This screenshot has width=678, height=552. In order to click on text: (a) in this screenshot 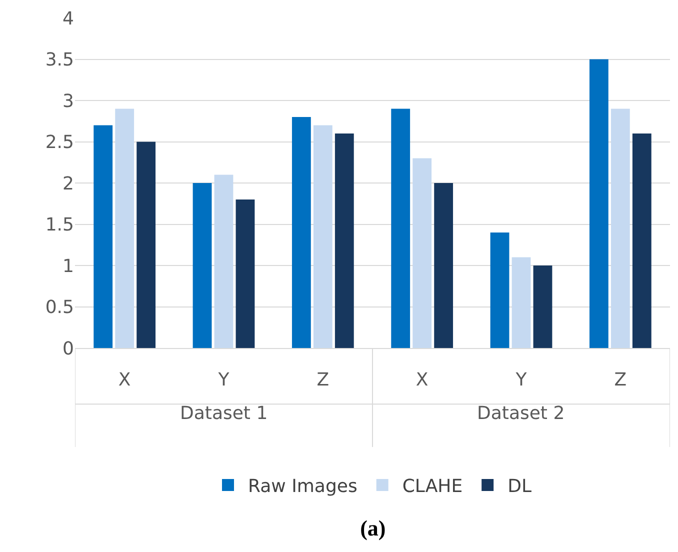, I will do `click(373, 527)`.